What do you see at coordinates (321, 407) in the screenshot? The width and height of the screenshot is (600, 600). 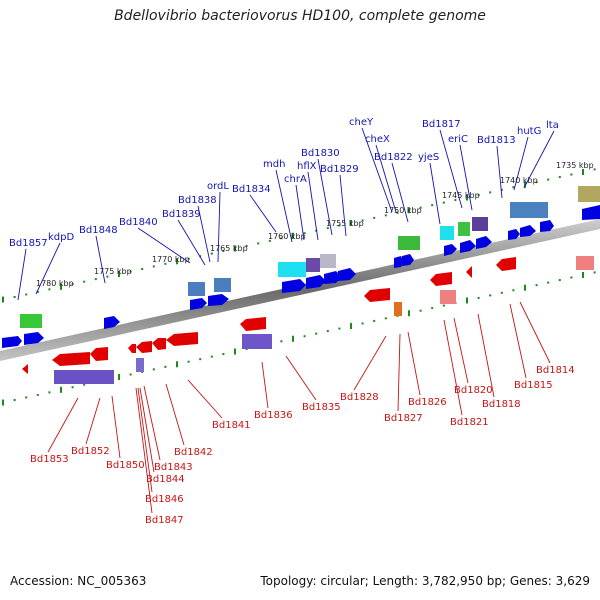 I see `gene-label: Bd1835` at bounding box center [321, 407].